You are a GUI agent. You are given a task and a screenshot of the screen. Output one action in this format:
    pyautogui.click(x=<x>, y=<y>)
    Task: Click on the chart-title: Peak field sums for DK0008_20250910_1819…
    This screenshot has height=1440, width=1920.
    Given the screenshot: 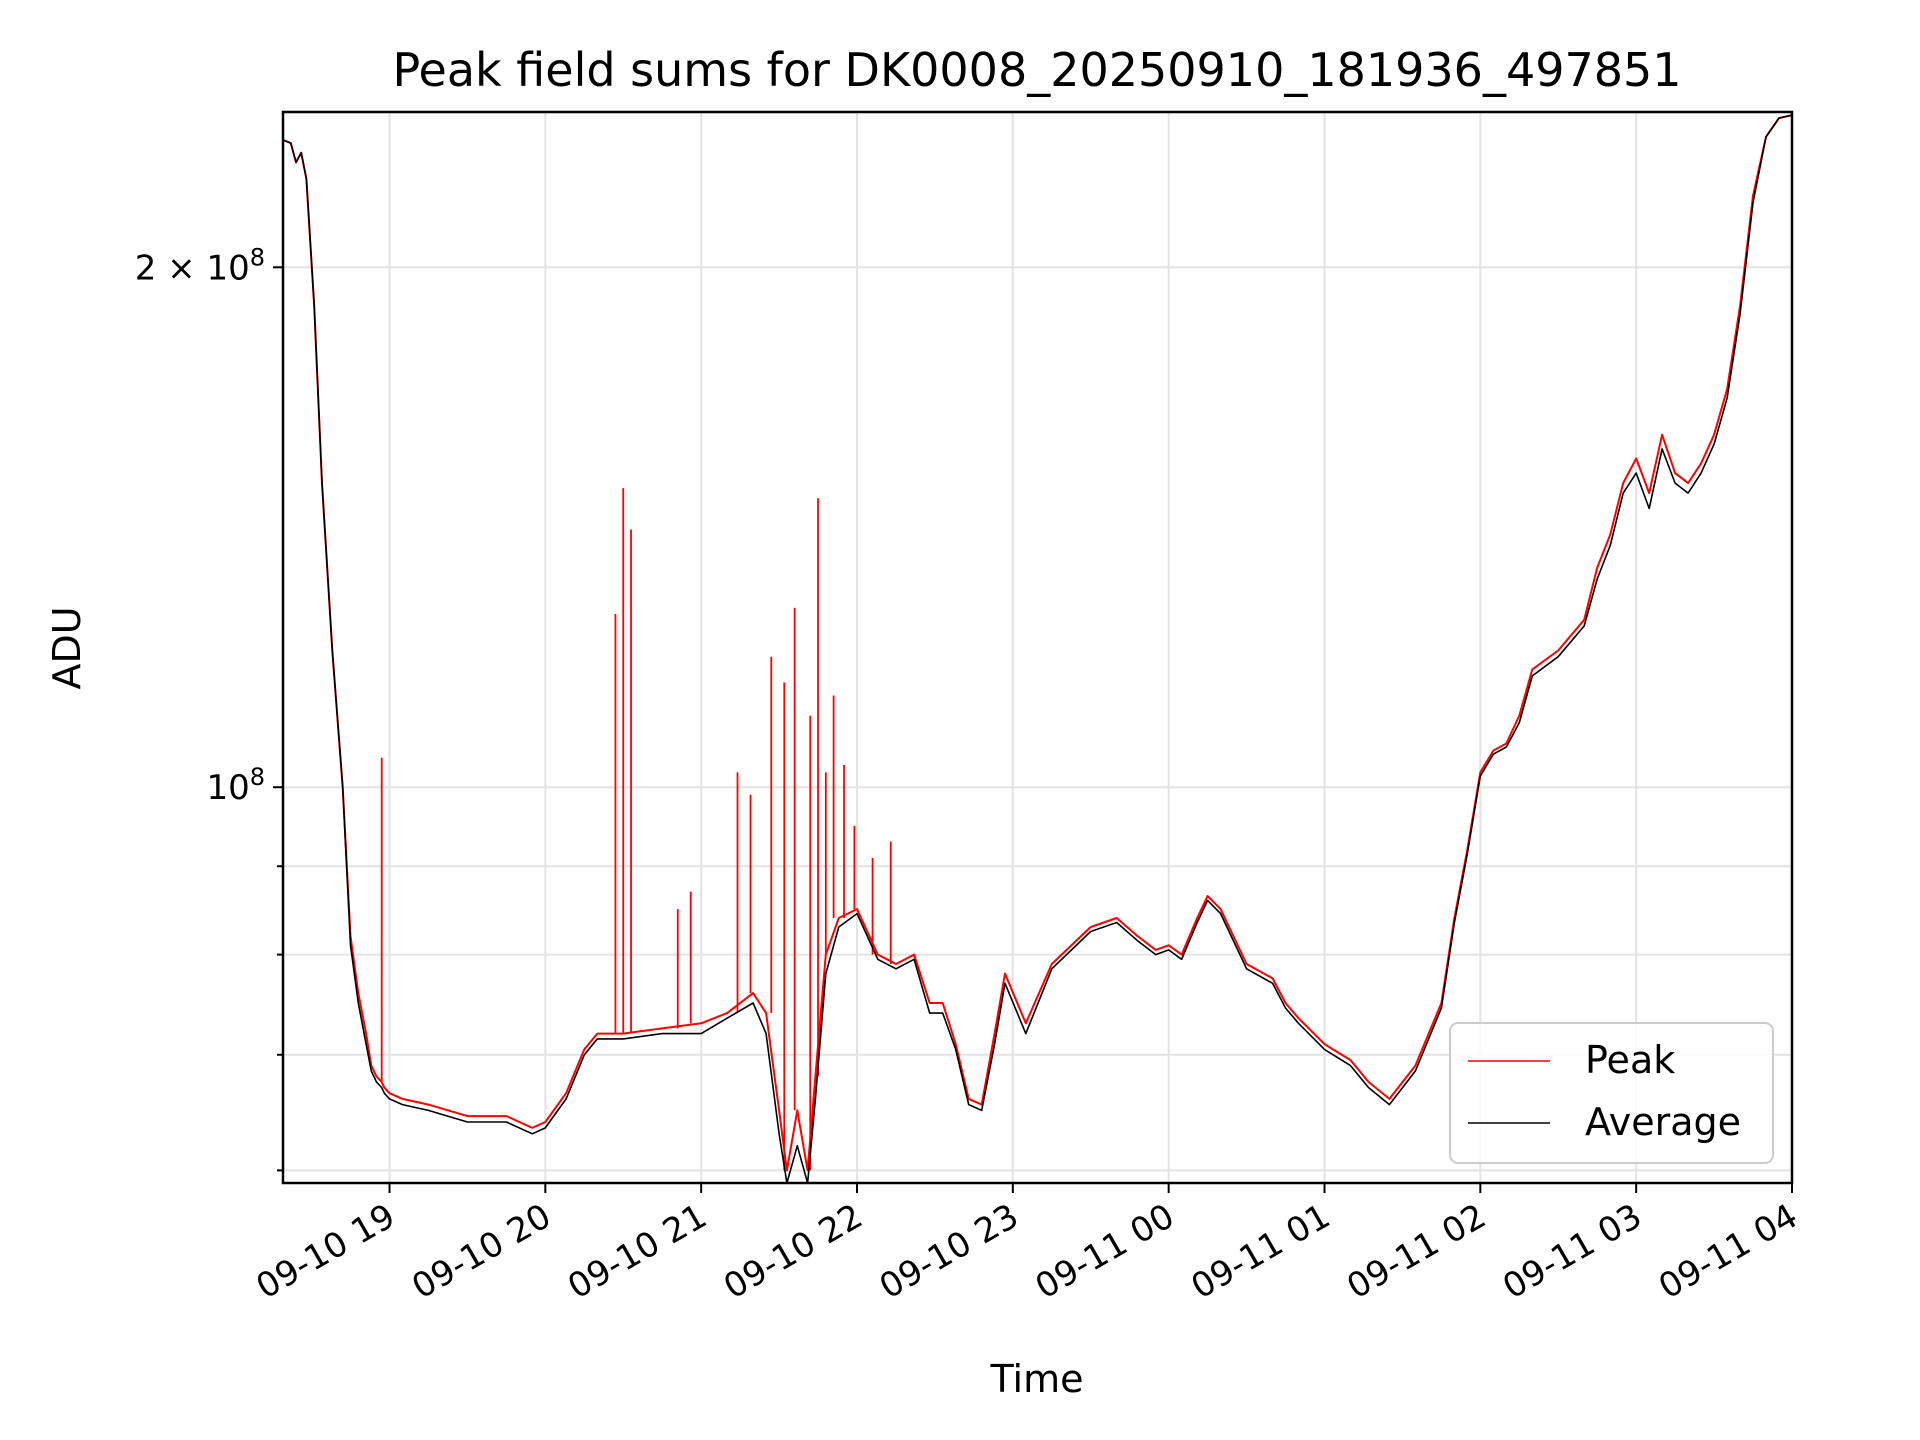 What is the action you would take?
    pyautogui.click(x=1036, y=70)
    